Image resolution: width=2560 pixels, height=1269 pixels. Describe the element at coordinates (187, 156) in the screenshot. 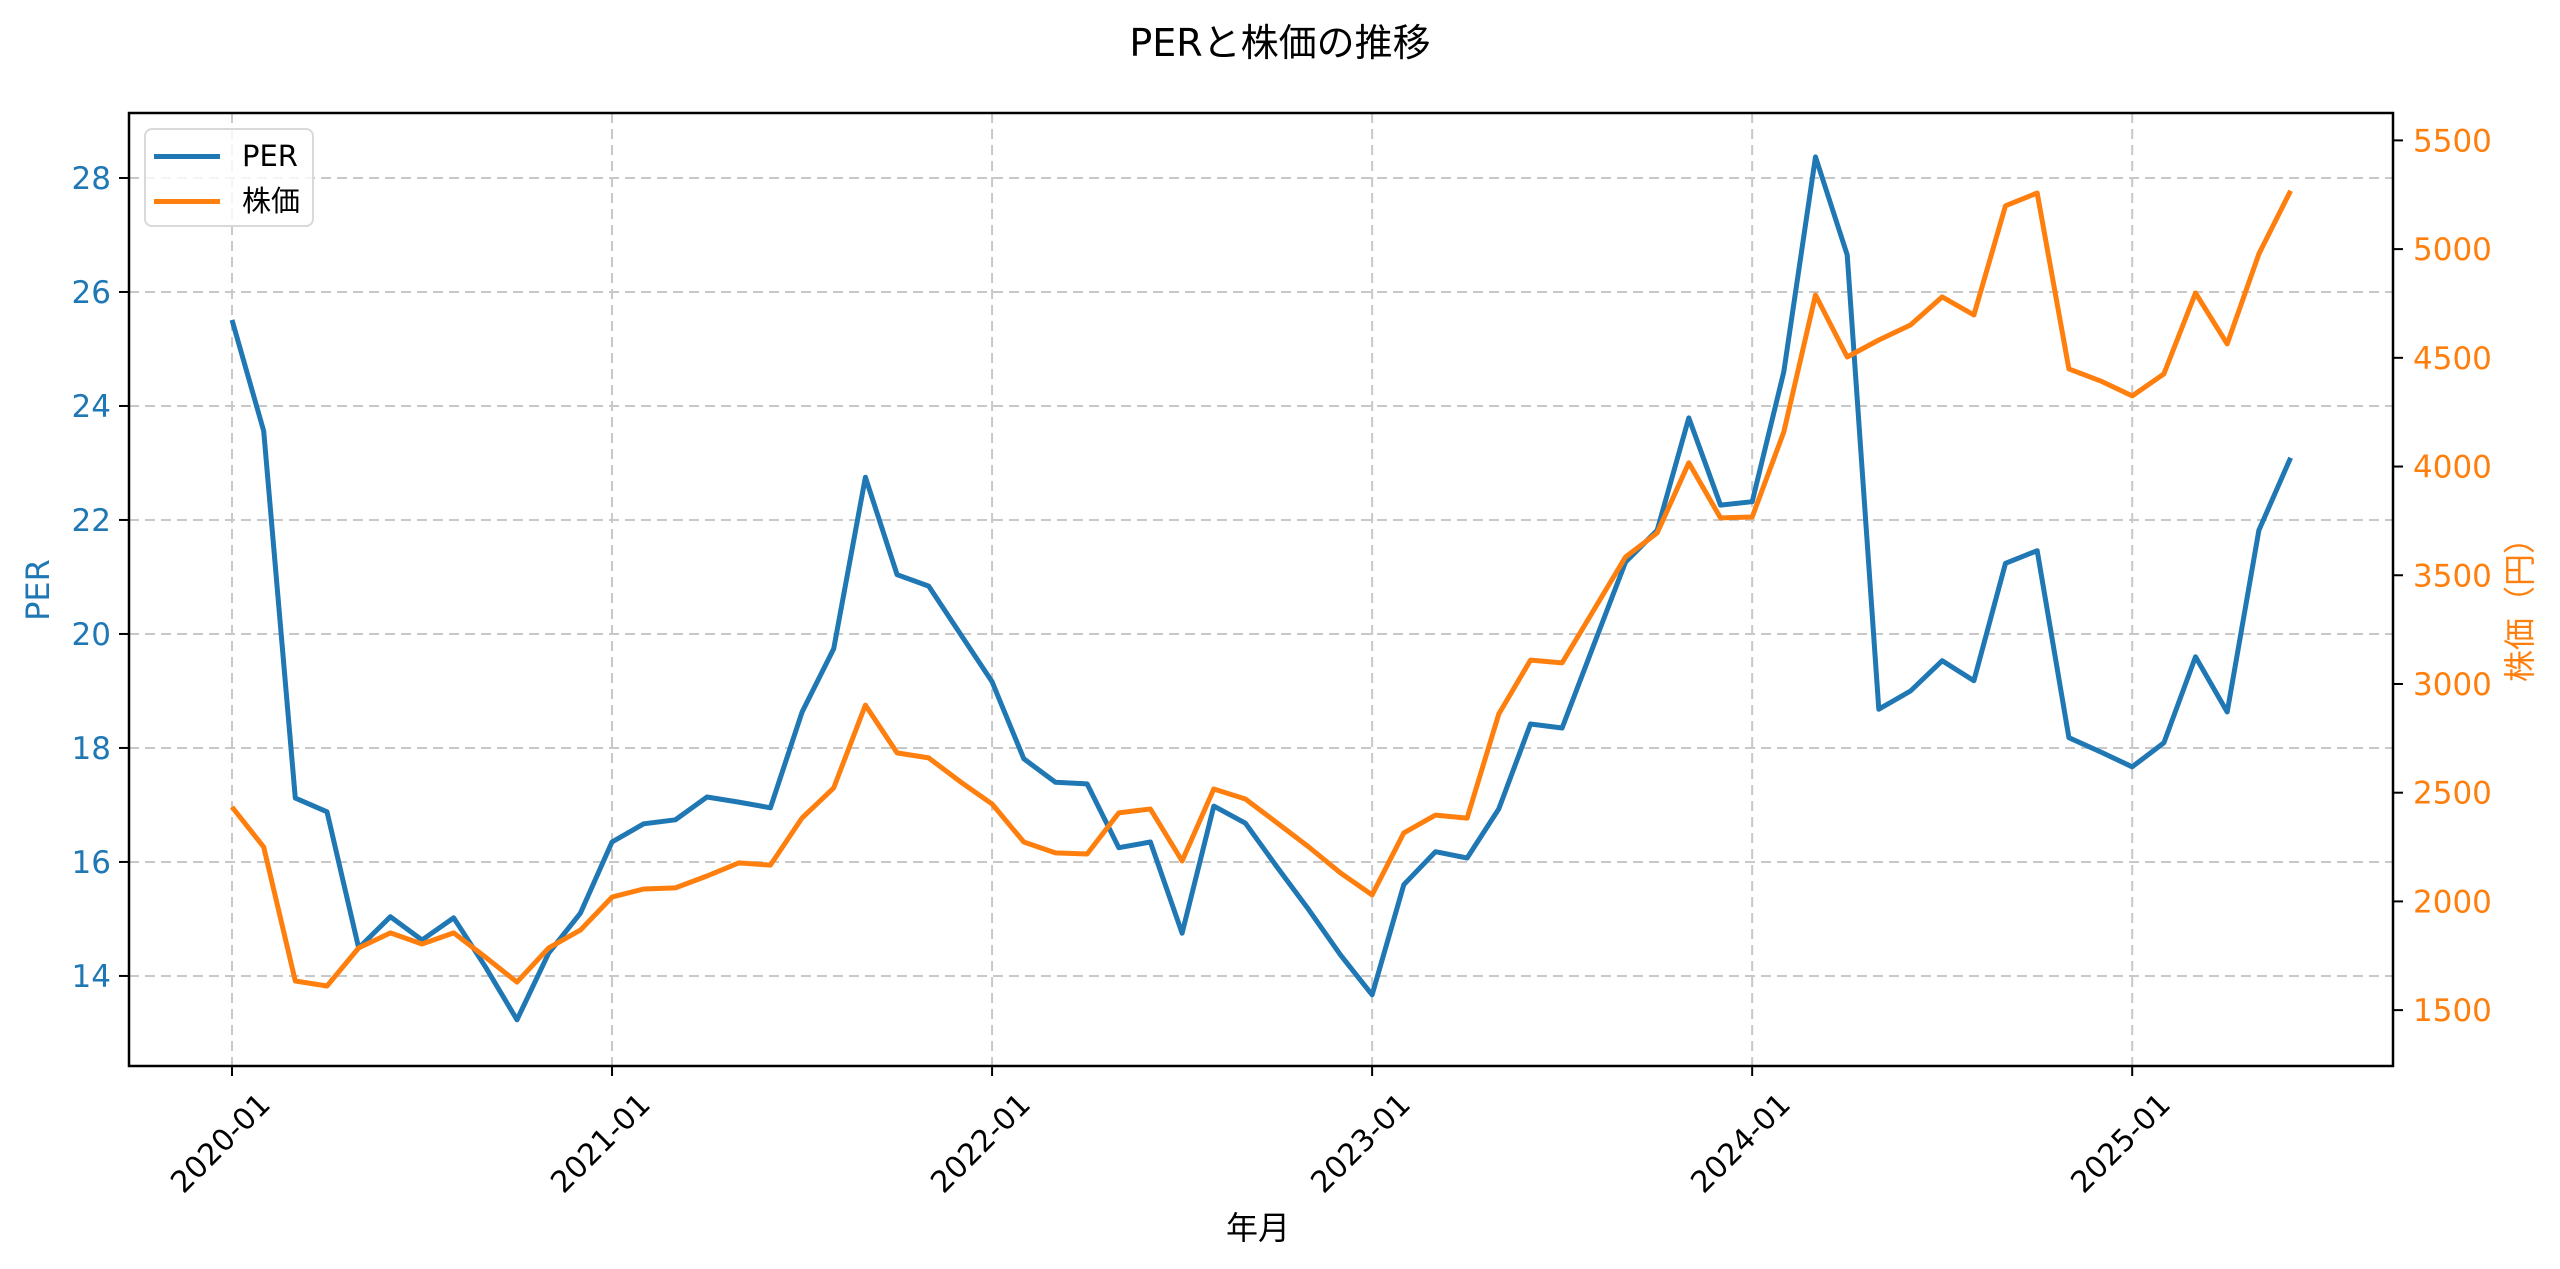

I see `legend-swatch-per` at that location.